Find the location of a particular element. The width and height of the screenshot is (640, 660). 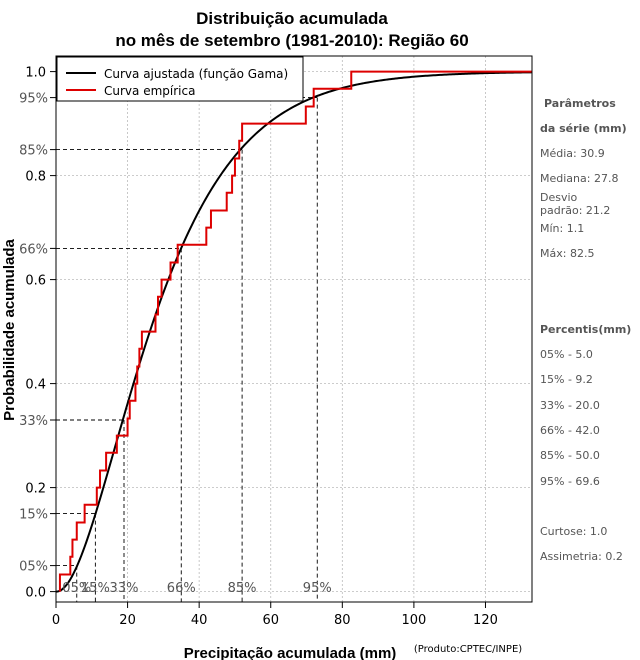

param-desvio-line-2: padrão: 21.2 is located at coordinates (575, 210).